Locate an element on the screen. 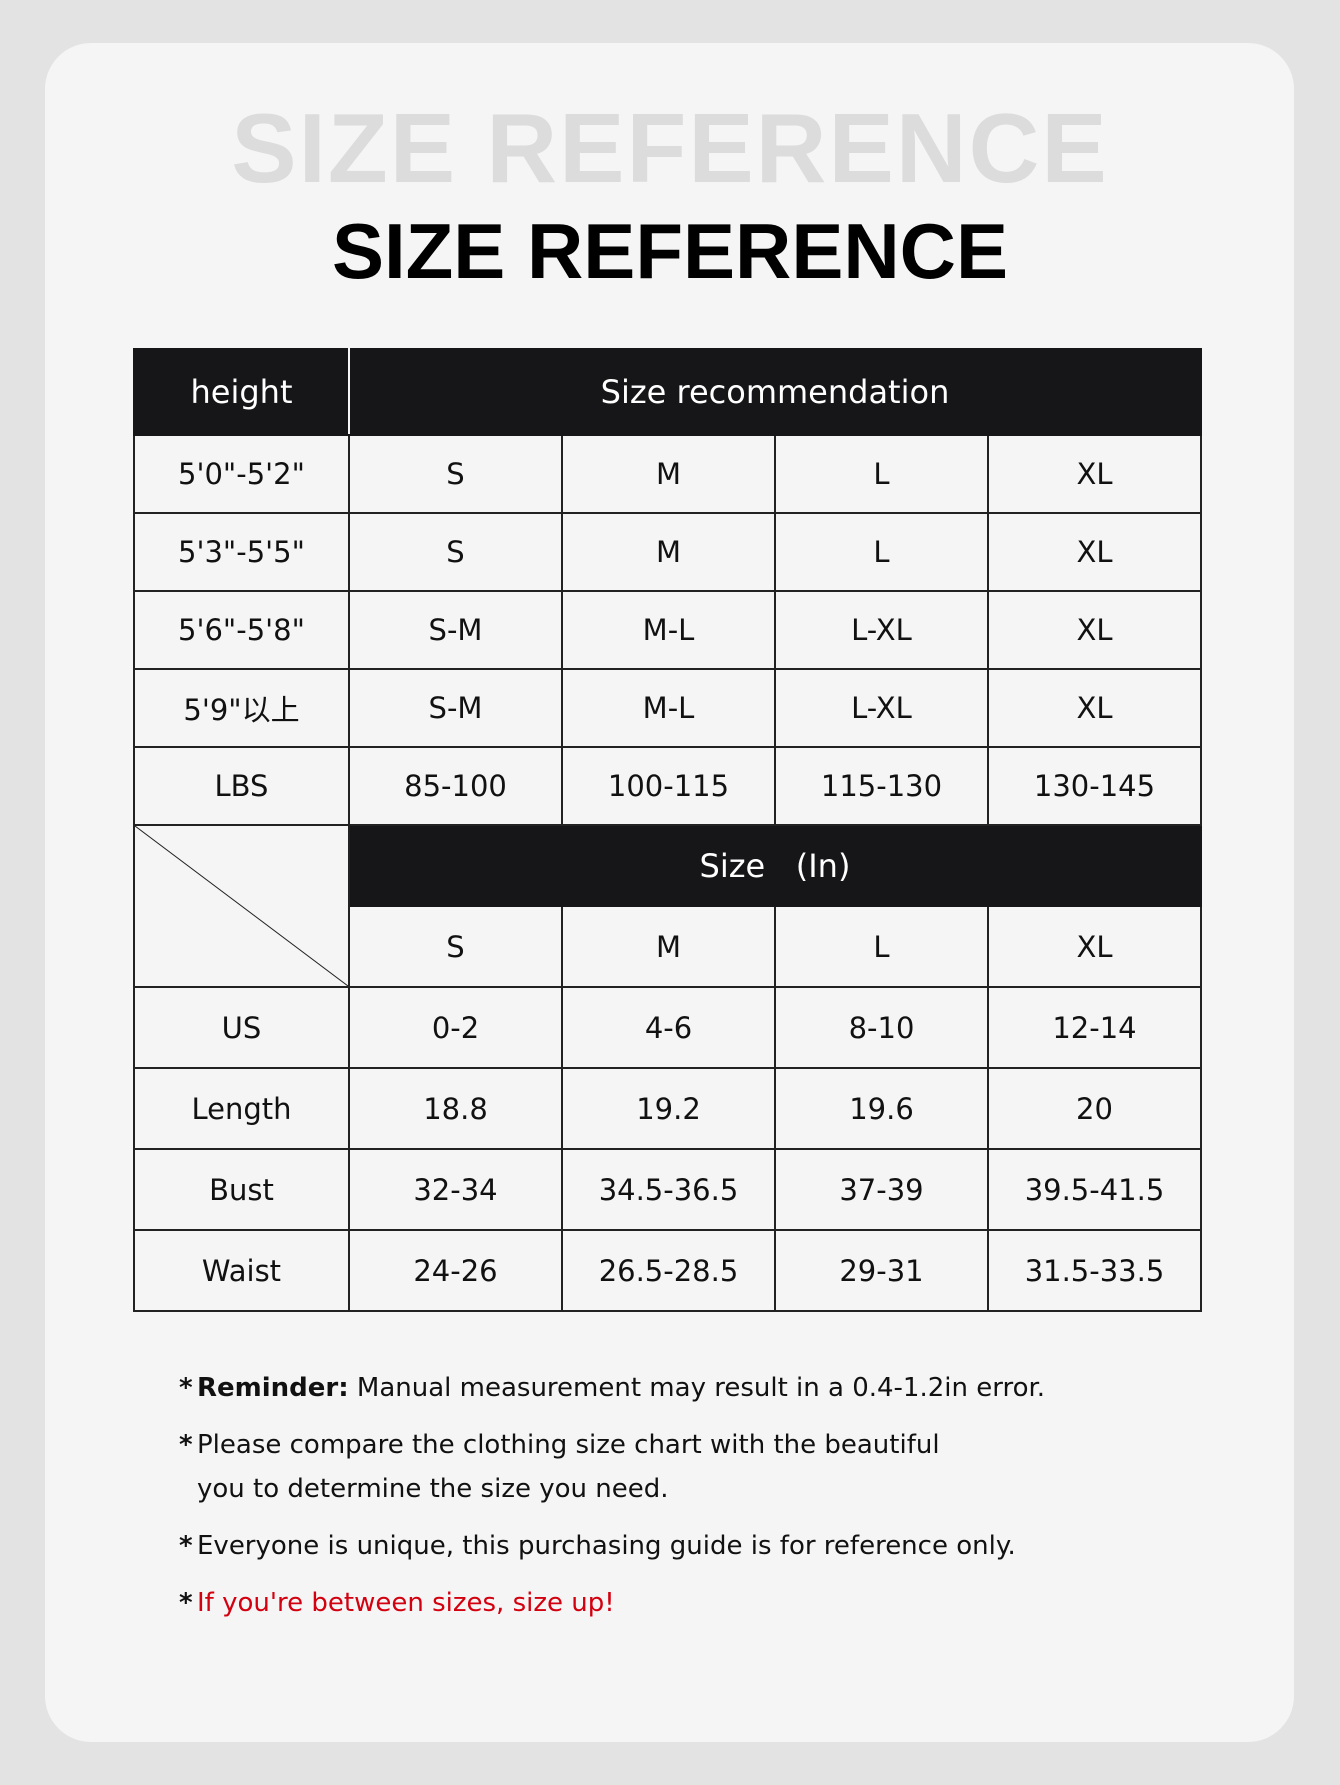  measurement-value: 12-14 is located at coordinates (1094, 1027).